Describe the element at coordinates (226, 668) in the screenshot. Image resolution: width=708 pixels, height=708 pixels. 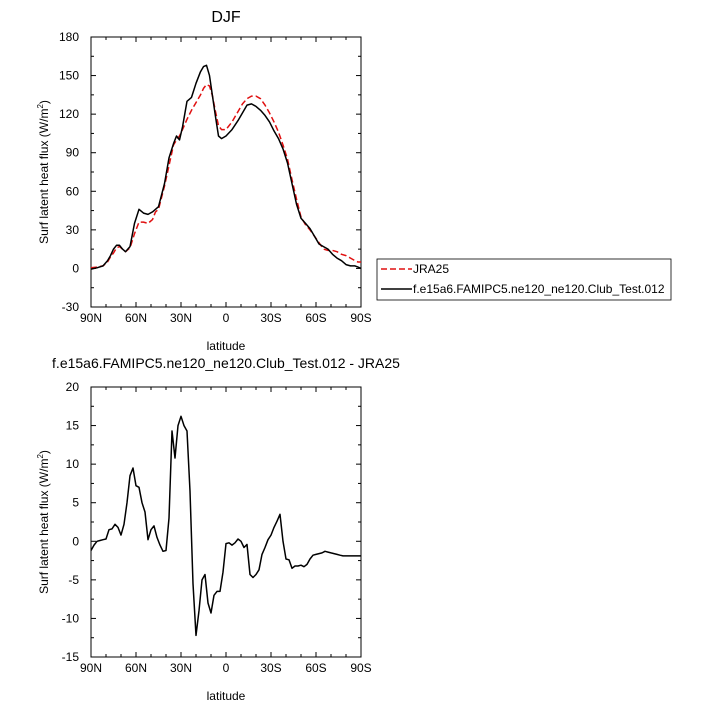
I see `bottom-xtick-label: 0` at that location.